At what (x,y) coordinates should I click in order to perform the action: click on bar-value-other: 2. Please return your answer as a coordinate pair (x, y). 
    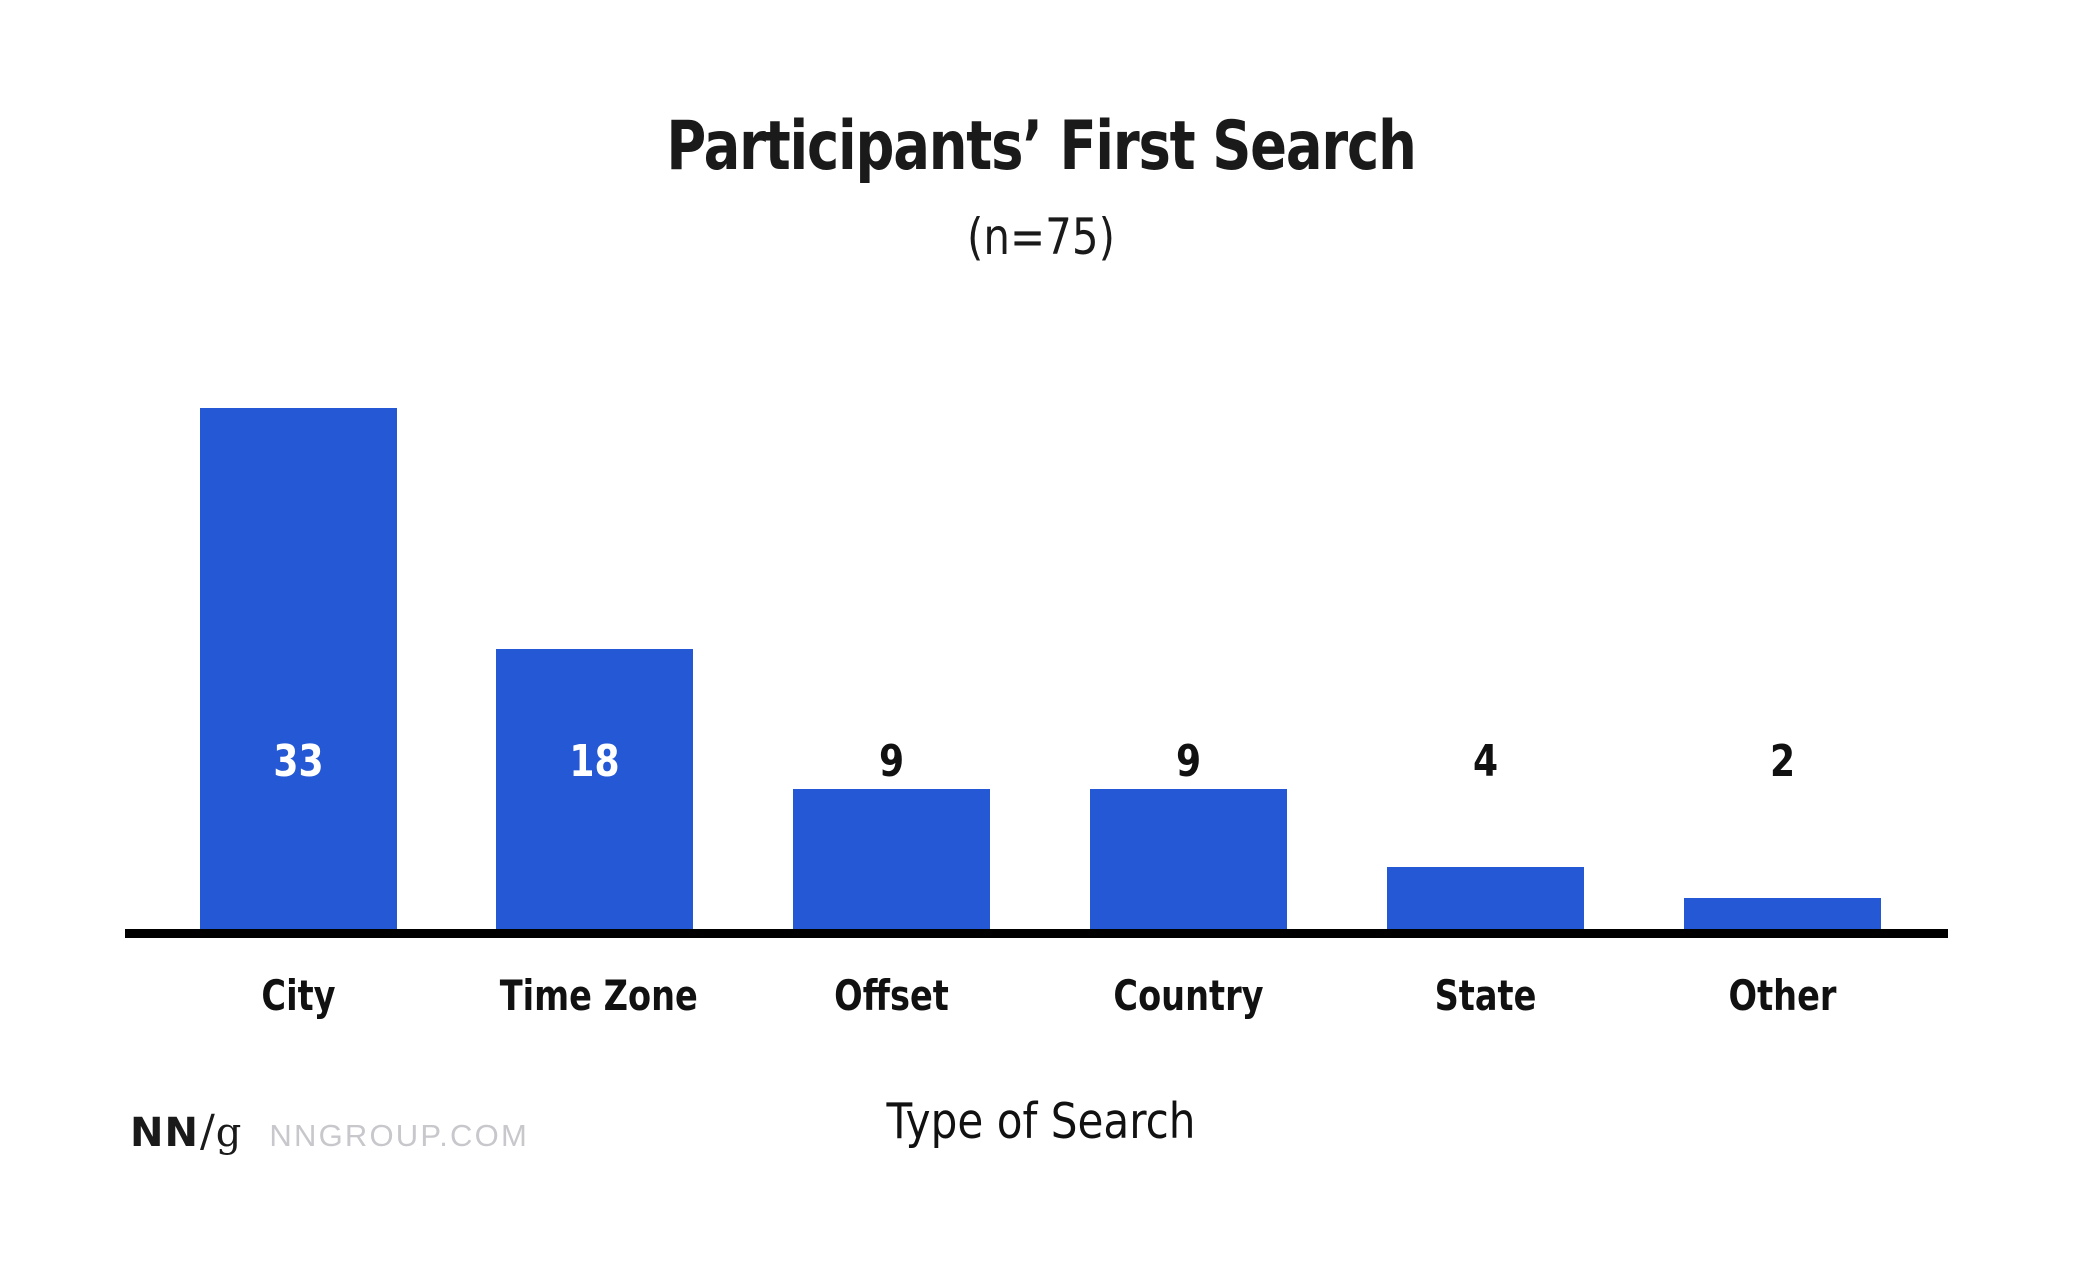
    Looking at the image, I should click on (1782, 761).